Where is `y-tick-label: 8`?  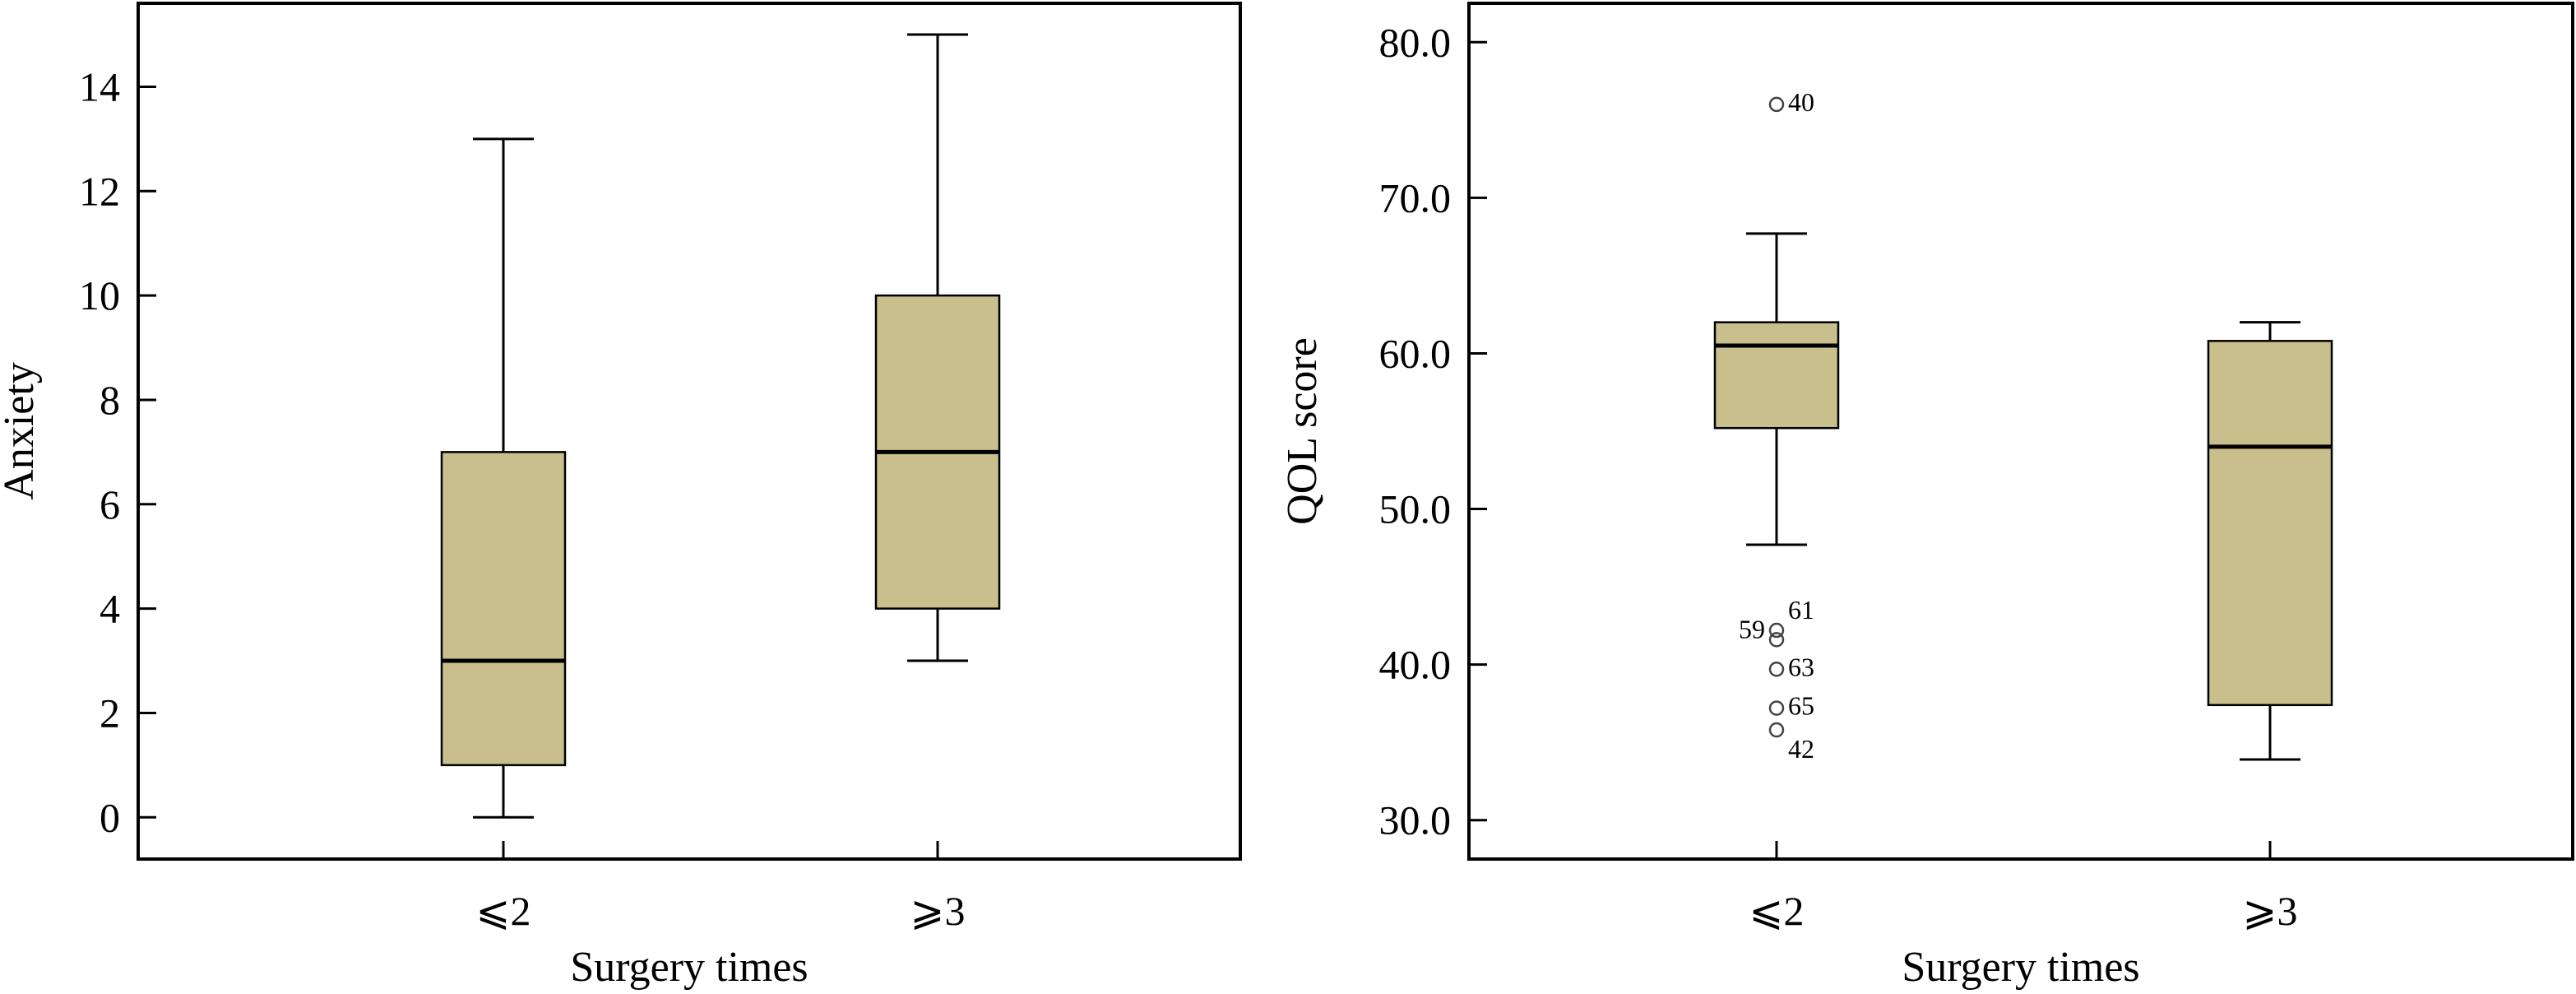
y-tick-label: 8 is located at coordinates (110, 400).